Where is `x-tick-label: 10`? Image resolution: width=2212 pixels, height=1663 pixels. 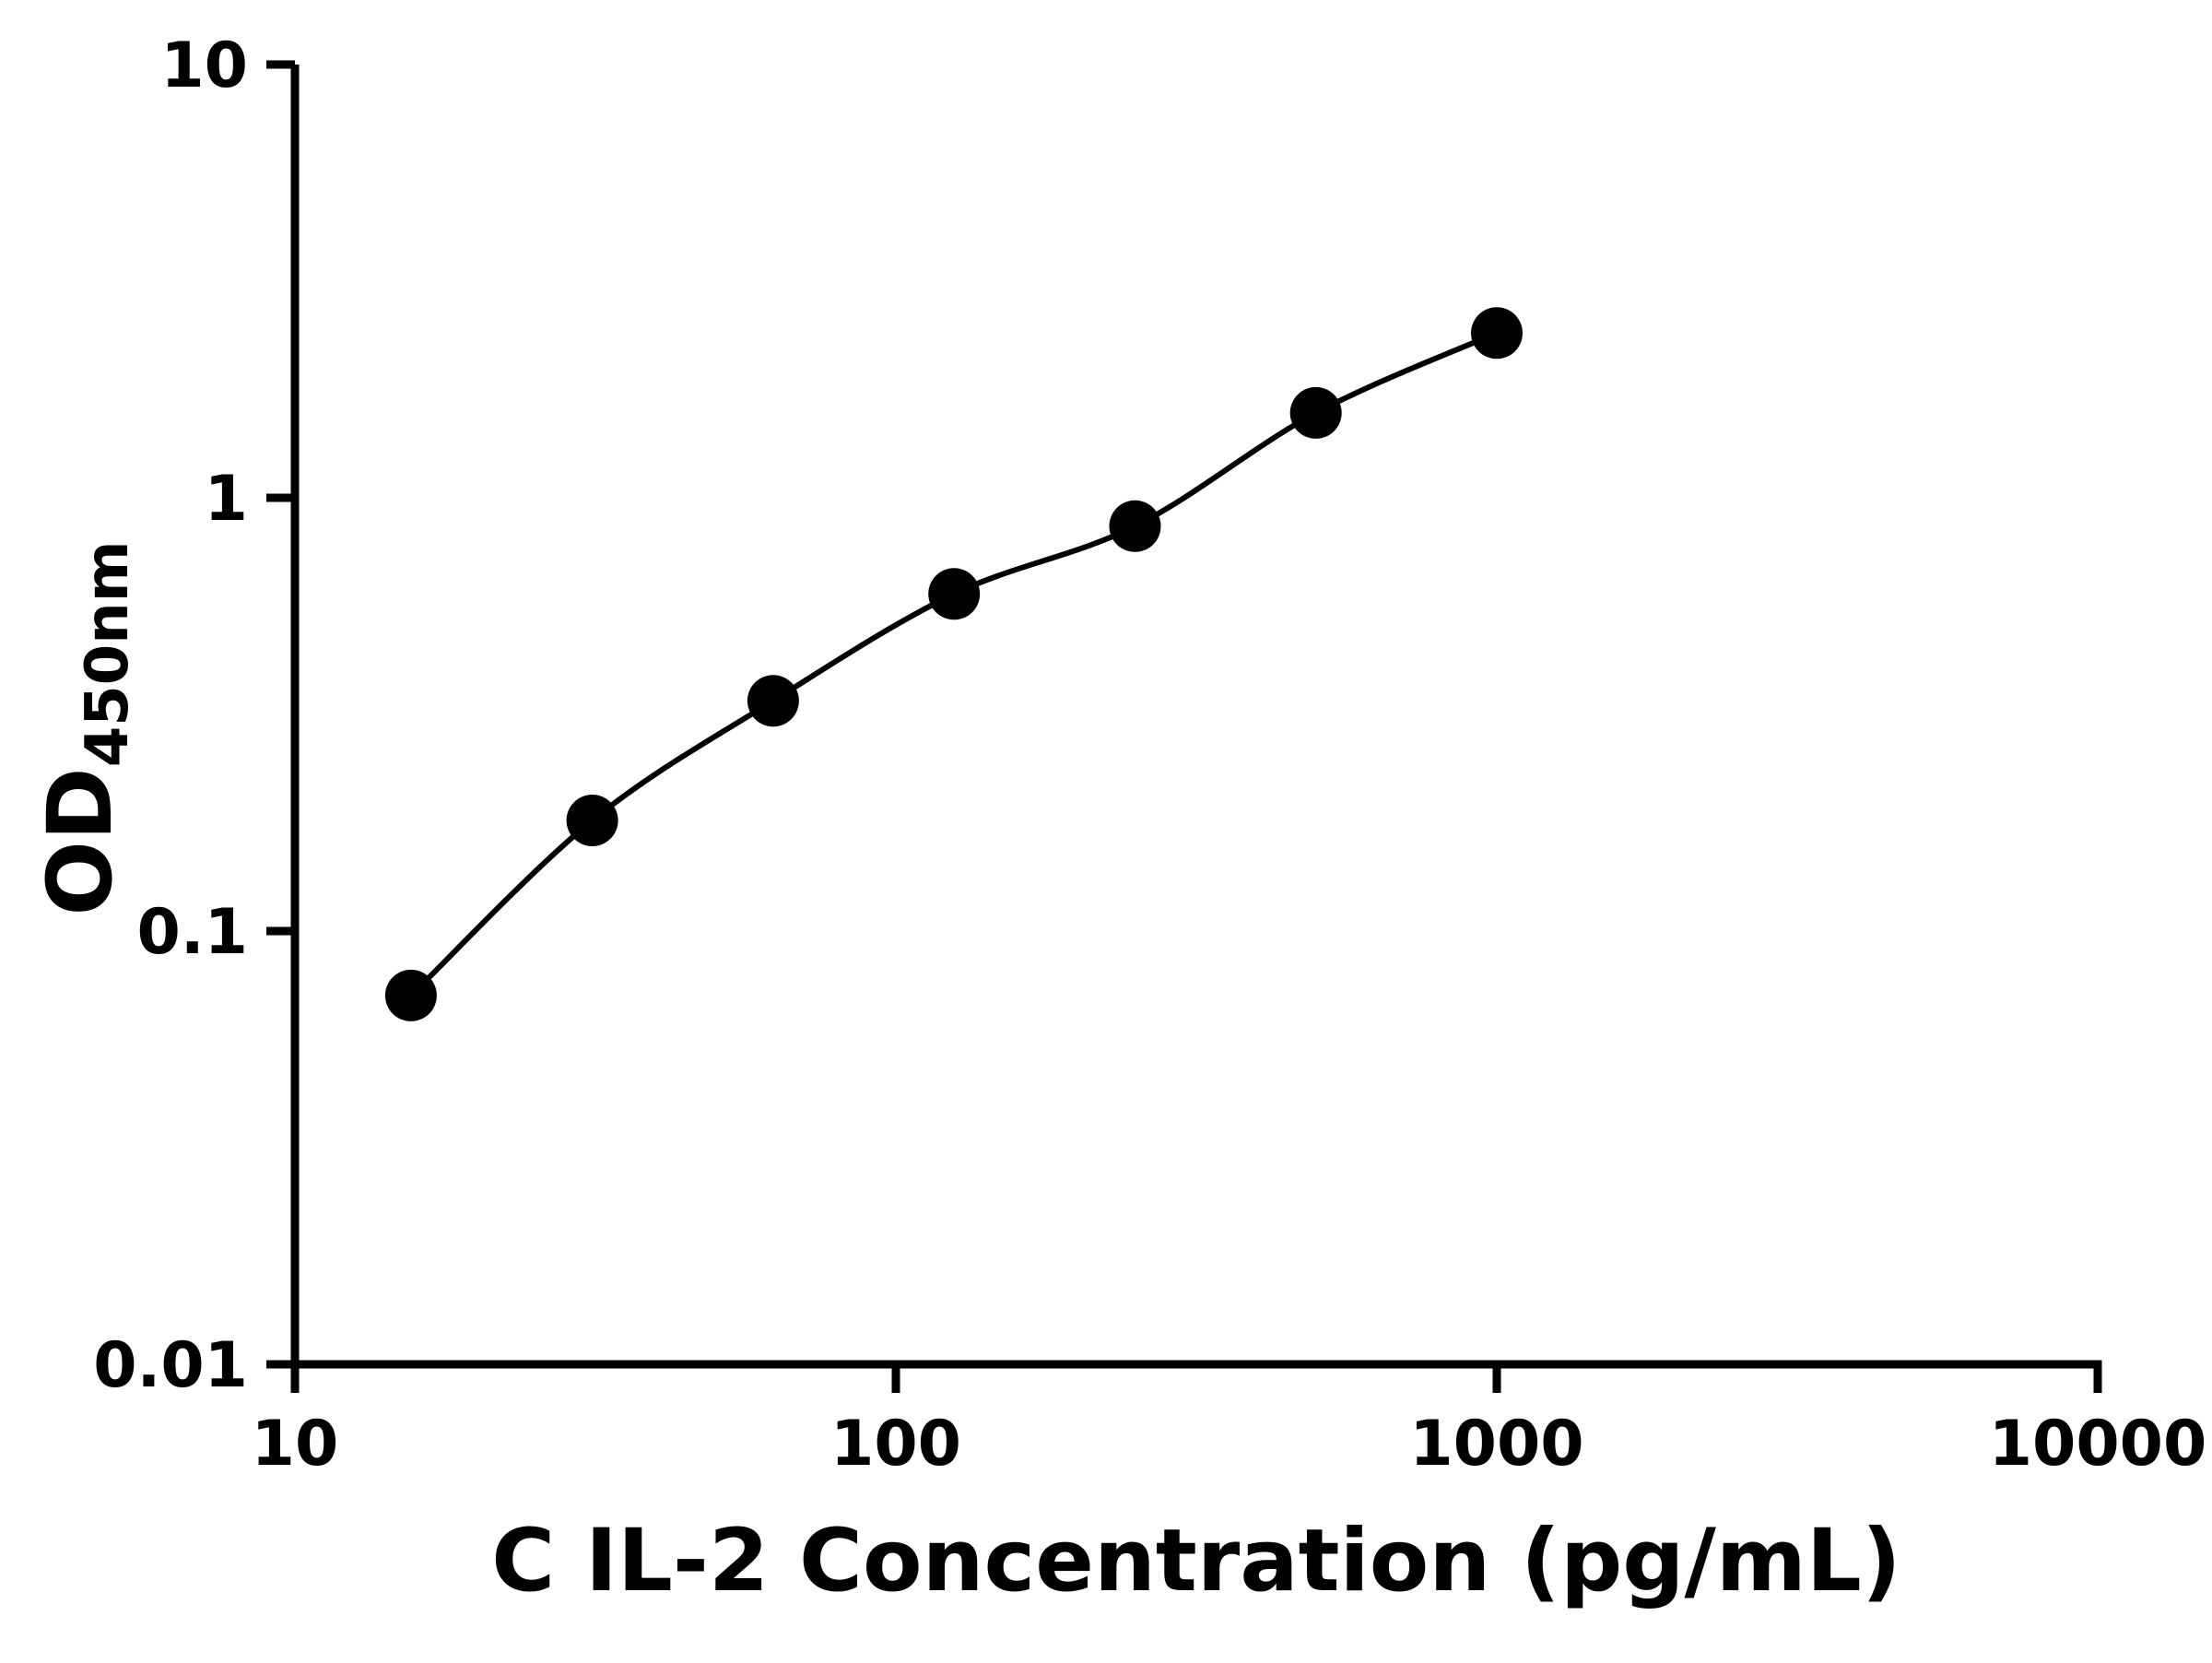
x-tick-label: 10 is located at coordinates (295, 1444).